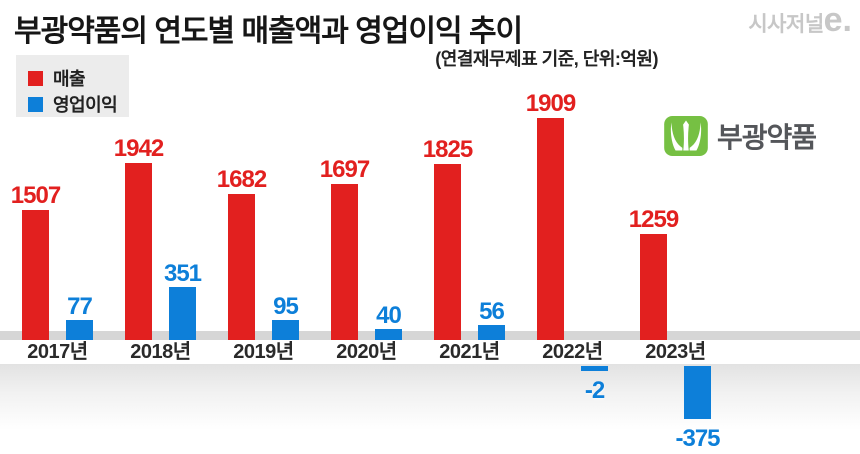 This screenshot has height=454, width=860. What do you see at coordinates (430, 335) in the screenshot?
I see `chart-baseline-strip` at bounding box center [430, 335].